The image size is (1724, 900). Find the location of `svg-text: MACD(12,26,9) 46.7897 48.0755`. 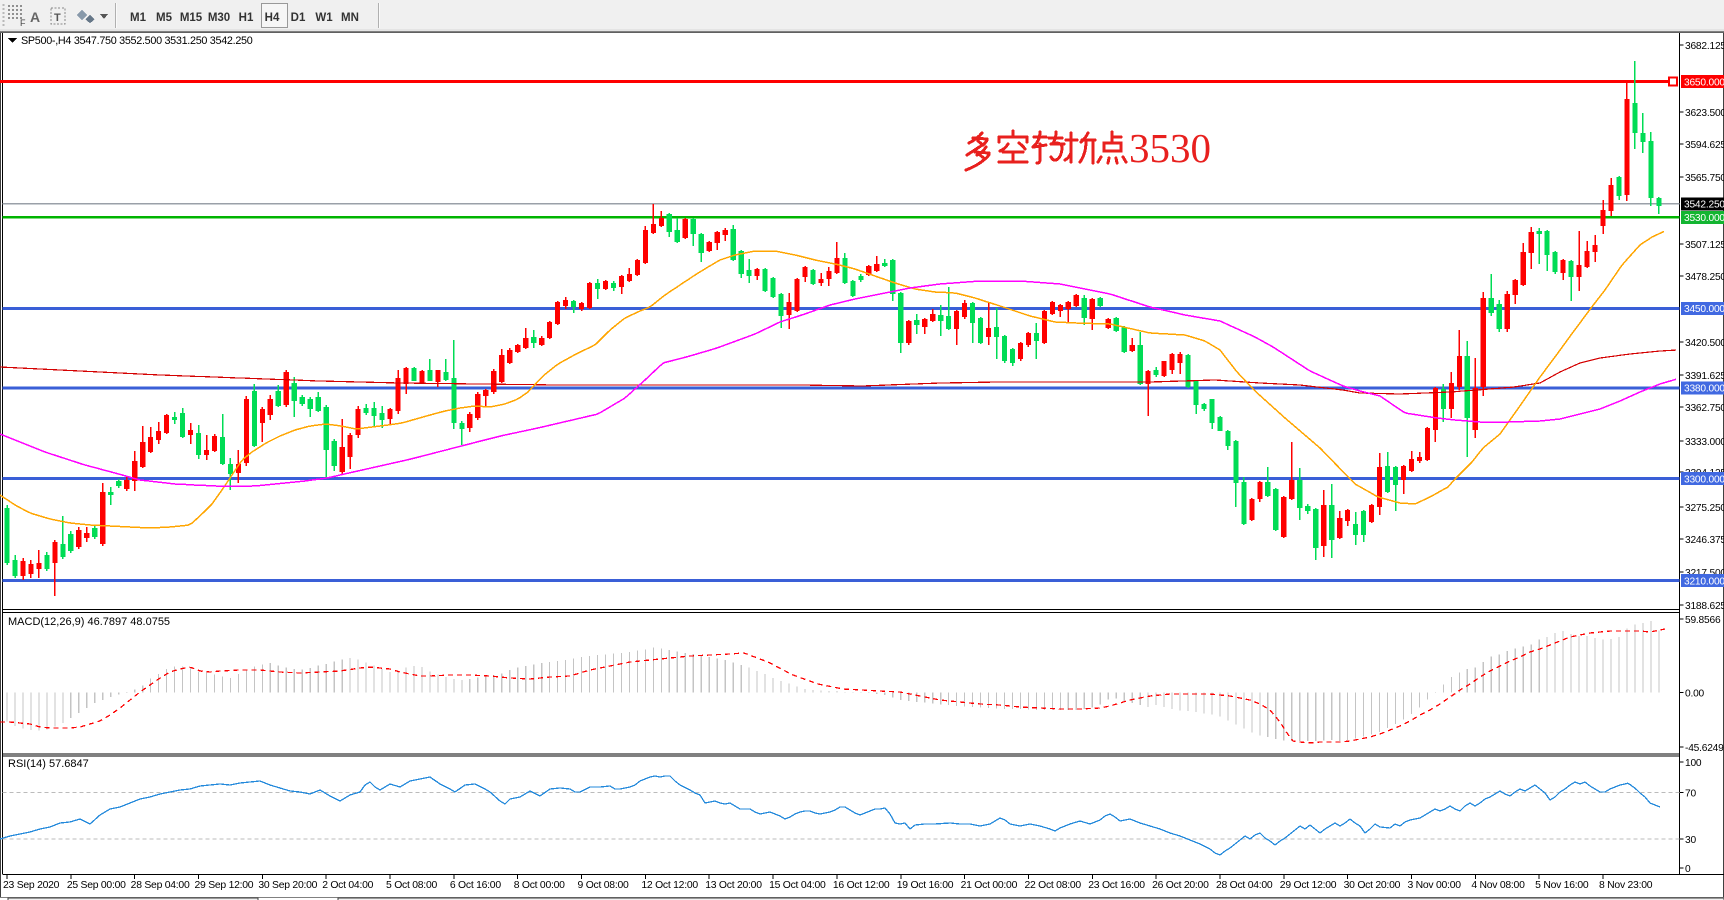

svg-text: MACD(12,26,9) 46.7897 48.0755 is located at coordinates (89, 622).